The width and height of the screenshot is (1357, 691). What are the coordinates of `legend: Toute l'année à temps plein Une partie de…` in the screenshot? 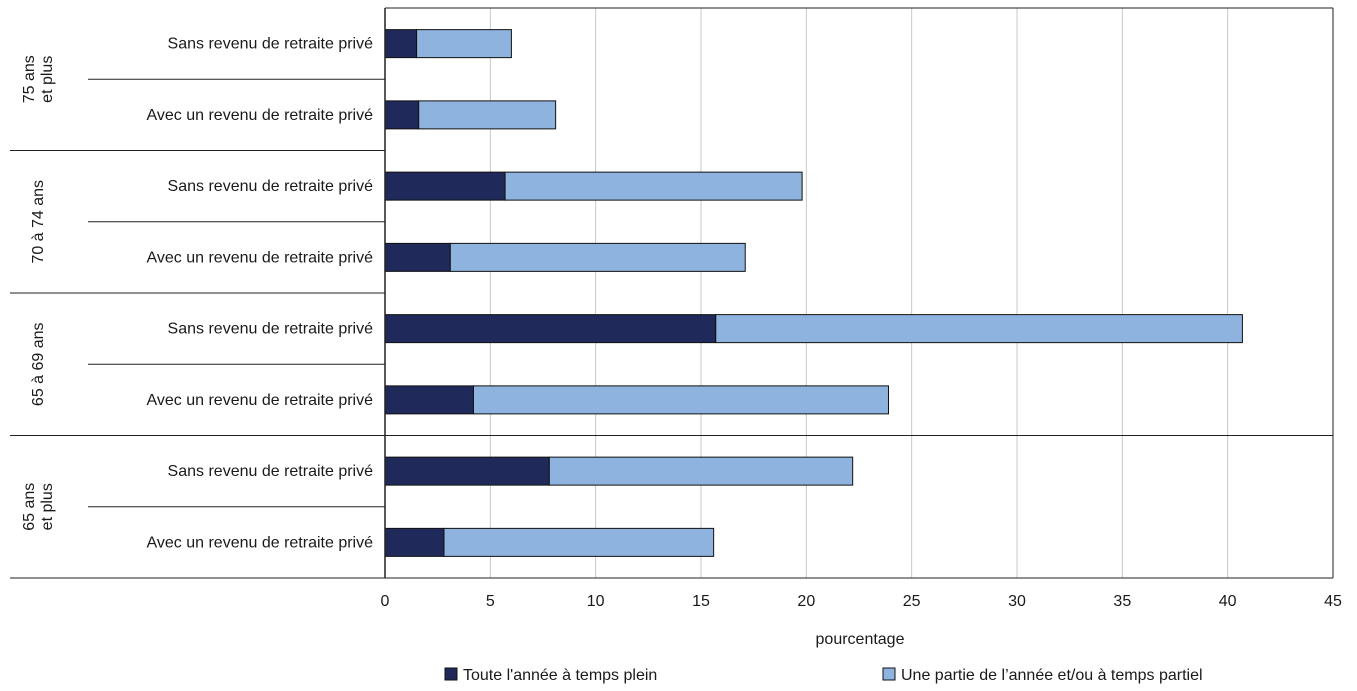 It's located at (823, 675).